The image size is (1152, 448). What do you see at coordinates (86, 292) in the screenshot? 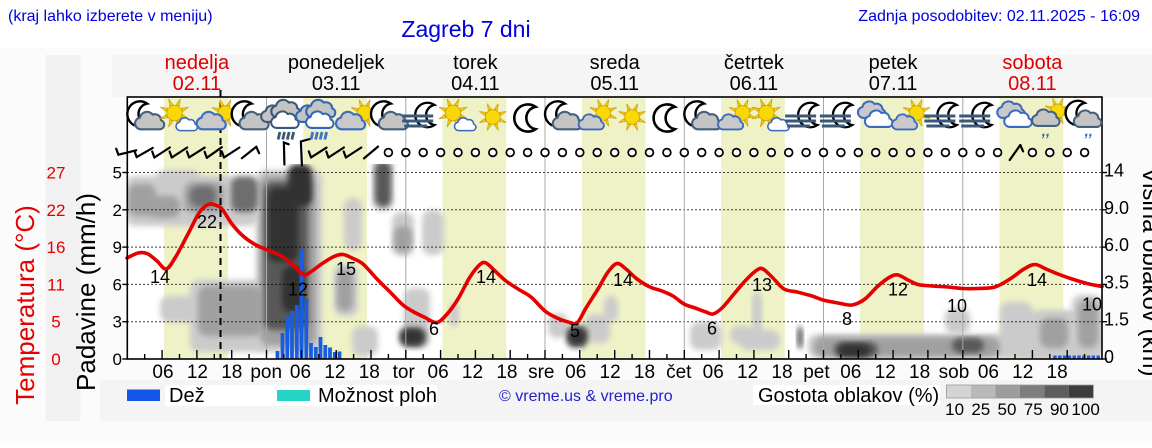
I see `svg-text: Padavine (mm/h)` at bounding box center [86, 292].